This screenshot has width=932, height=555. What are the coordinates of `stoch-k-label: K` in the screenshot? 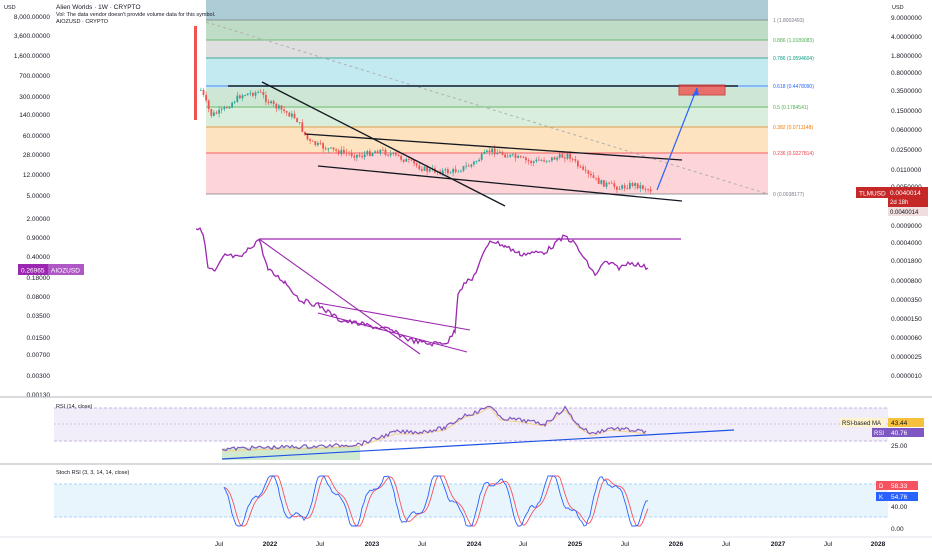 It's located at (881, 498).